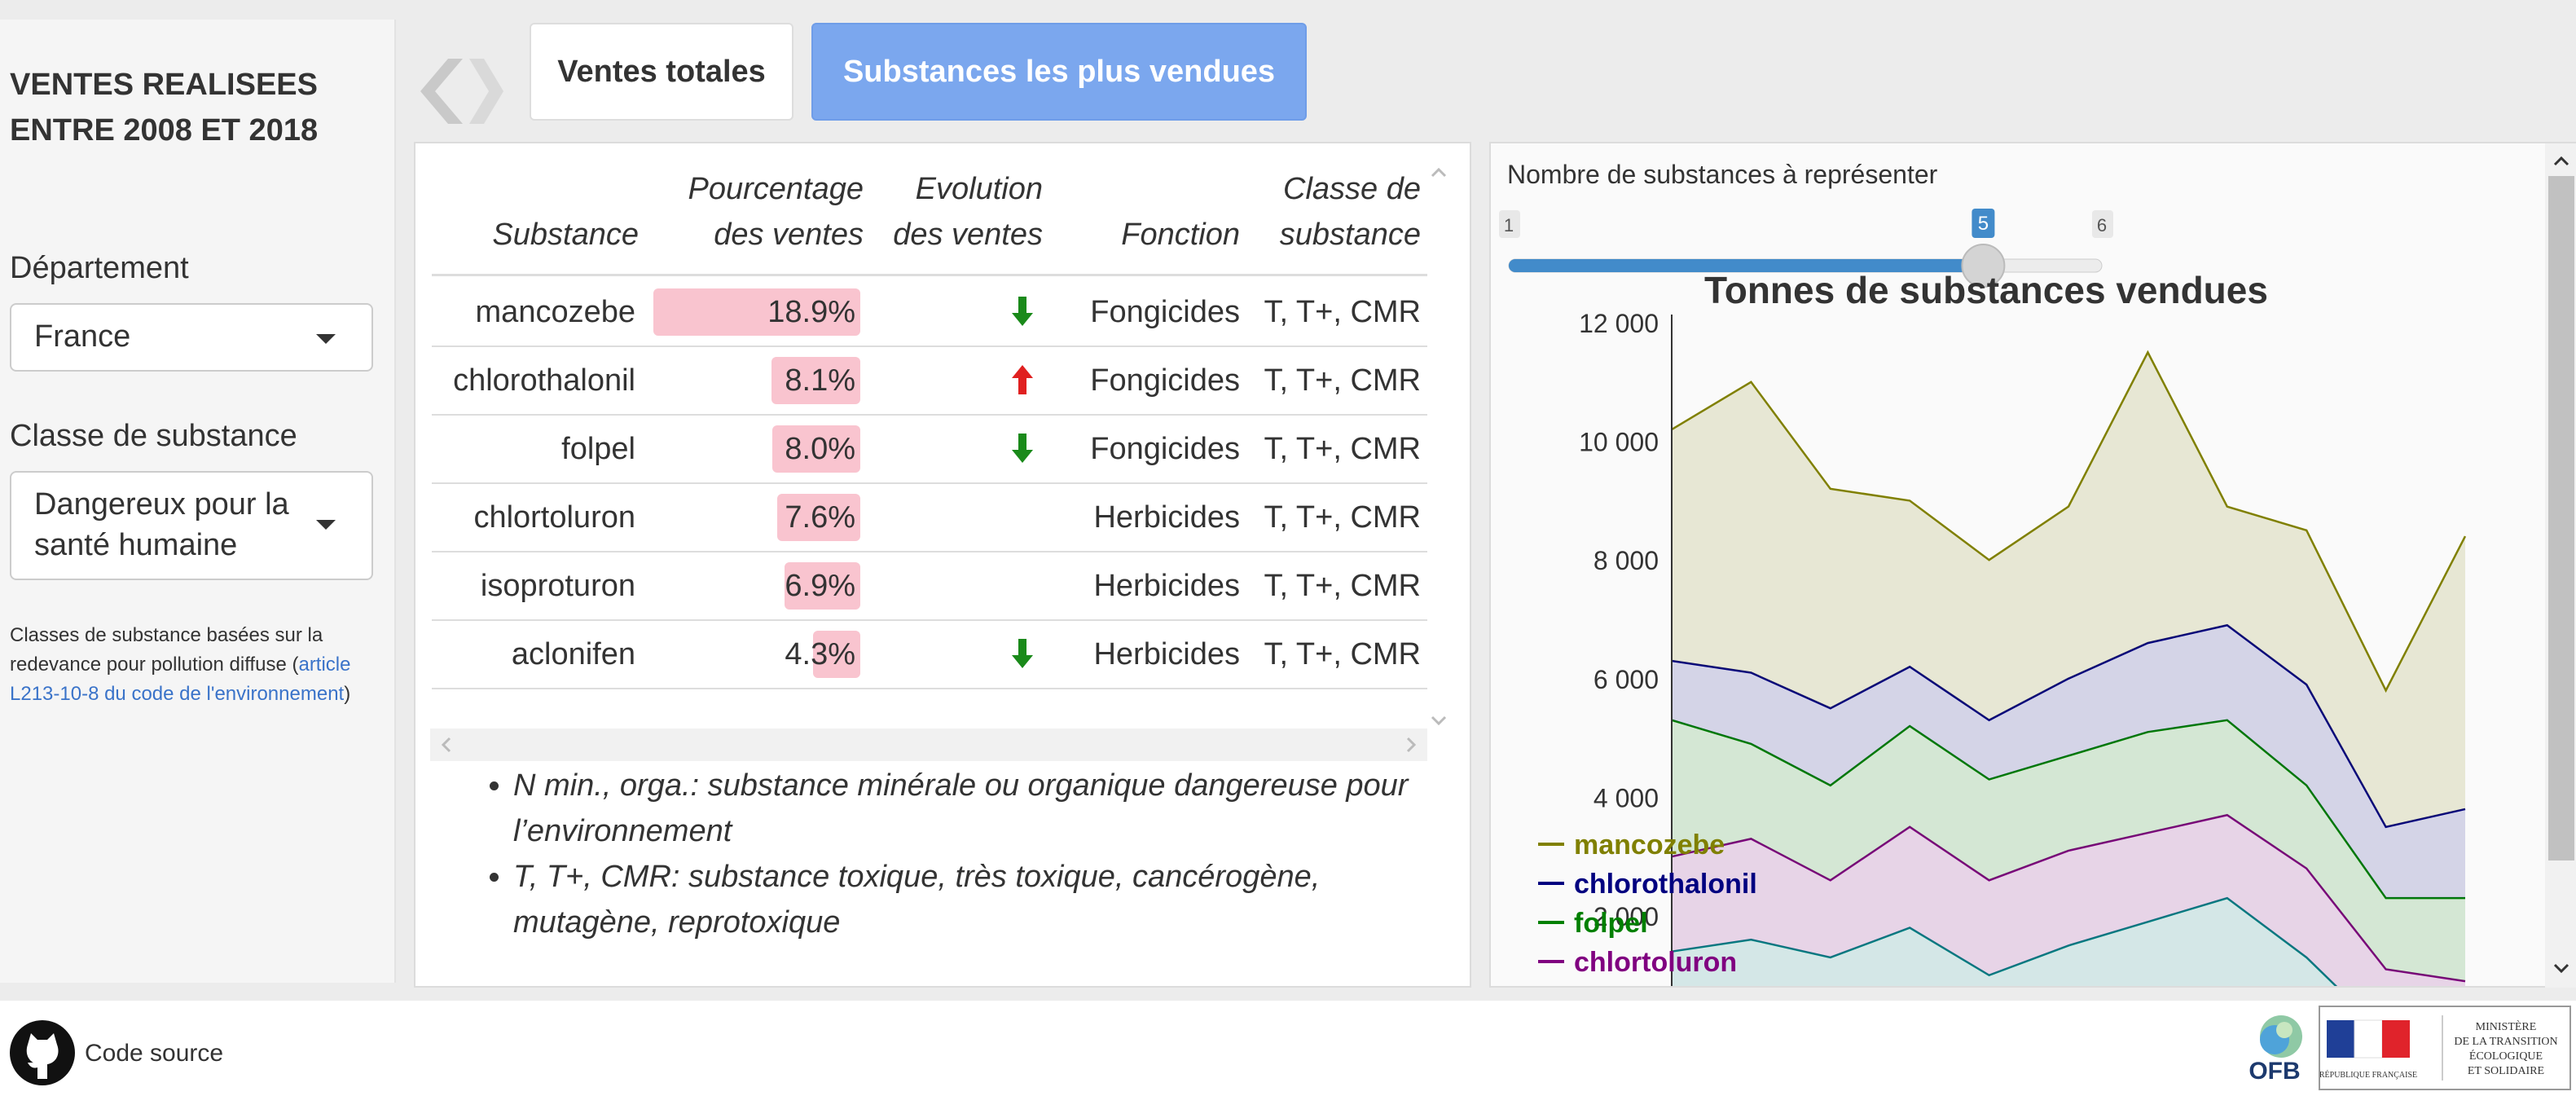 This screenshot has width=2576, height=1096. I want to click on slider-min-bubble, so click(1509, 224).